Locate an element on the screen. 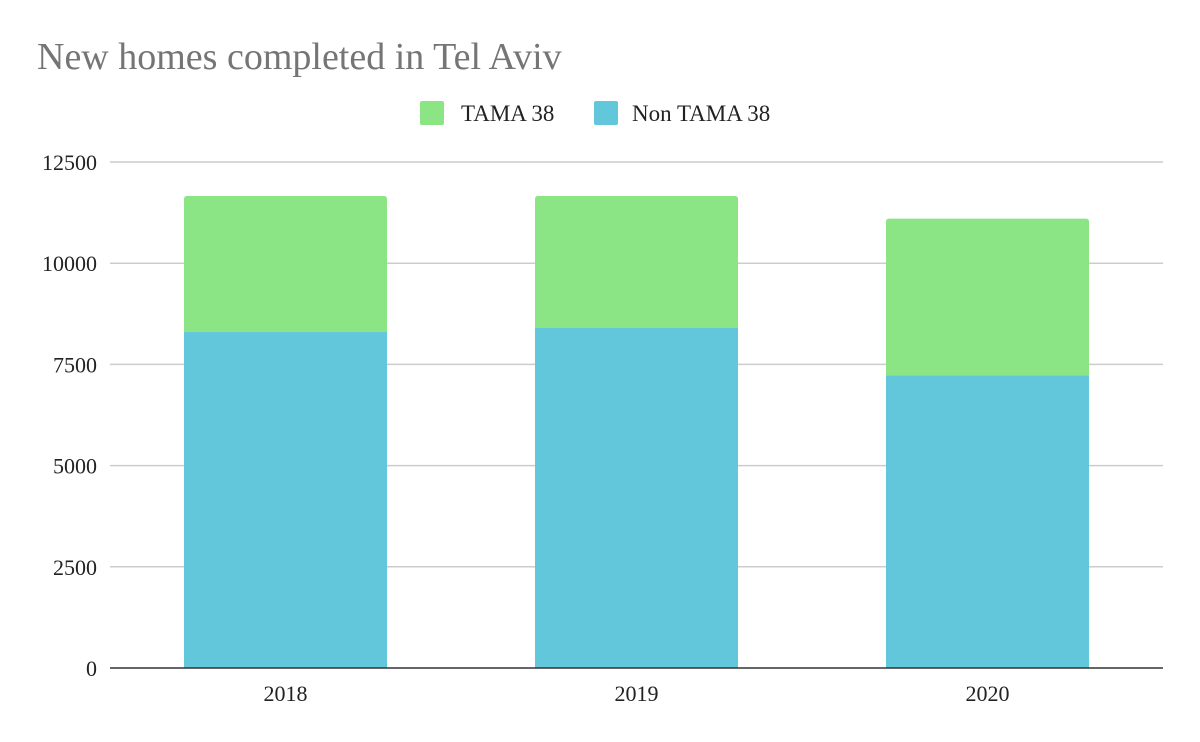 Image resolution: width=1200 pixels, height=742 pixels. bar-tama-38-2018 is located at coordinates (285, 264).